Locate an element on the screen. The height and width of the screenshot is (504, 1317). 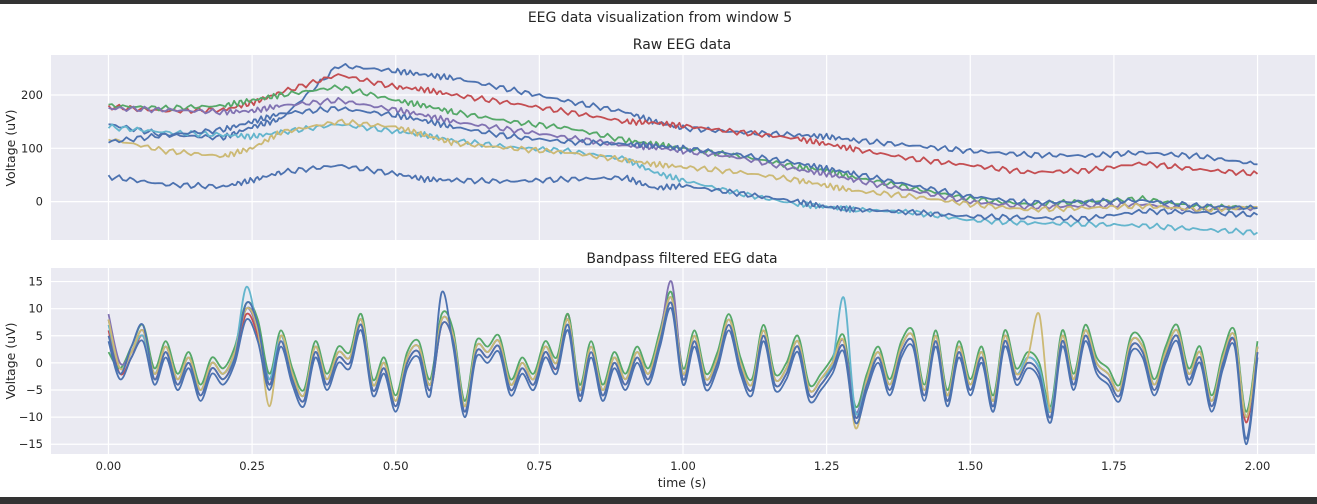
panel-2-xtick-label: 1.25 is located at coordinates (827, 466).